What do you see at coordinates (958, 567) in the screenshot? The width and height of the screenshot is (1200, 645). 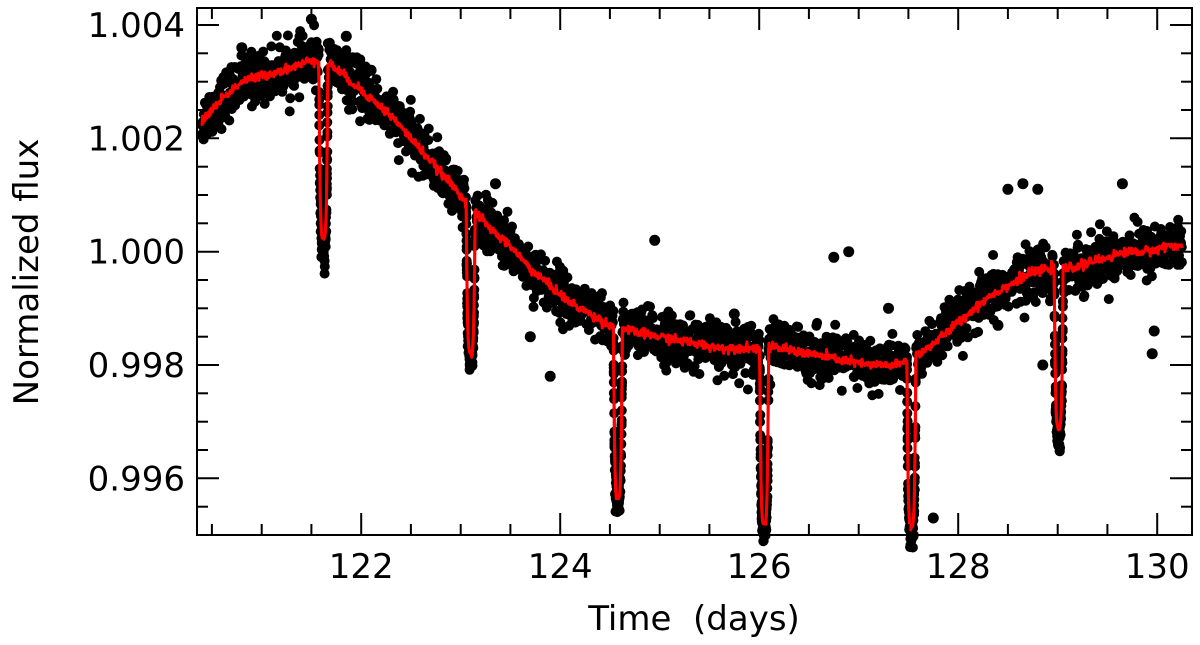 I see `x-tick-label: 128` at bounding box center [958, 567].